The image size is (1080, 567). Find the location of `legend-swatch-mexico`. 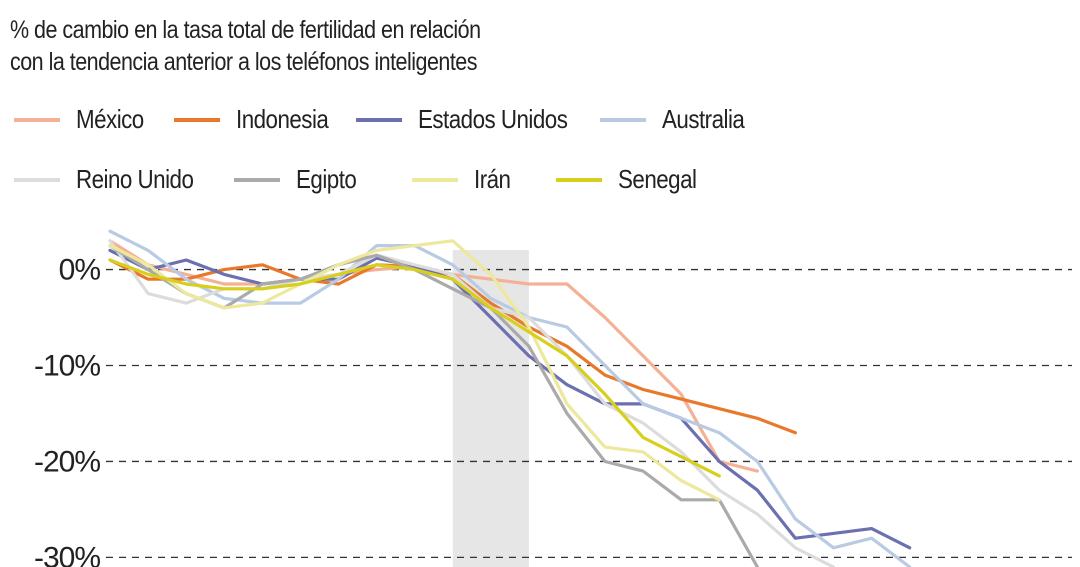

legend-swatch-mexico is located at coordinates (37, 119).